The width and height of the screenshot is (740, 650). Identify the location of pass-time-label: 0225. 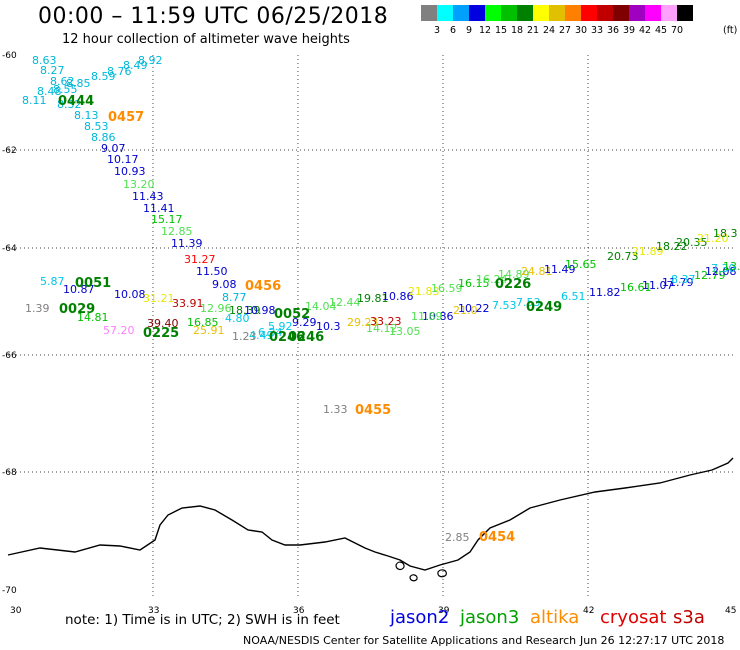
(161, 333).